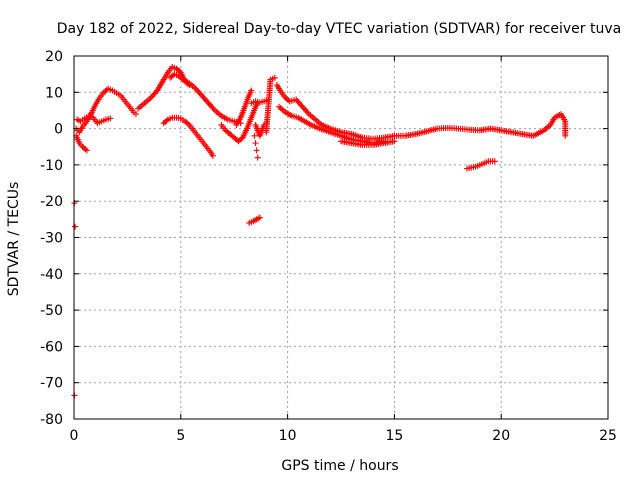 The width and height of the screenshot is (640, 480). I want to click on y-tick-label: -80, so click(51, 420).